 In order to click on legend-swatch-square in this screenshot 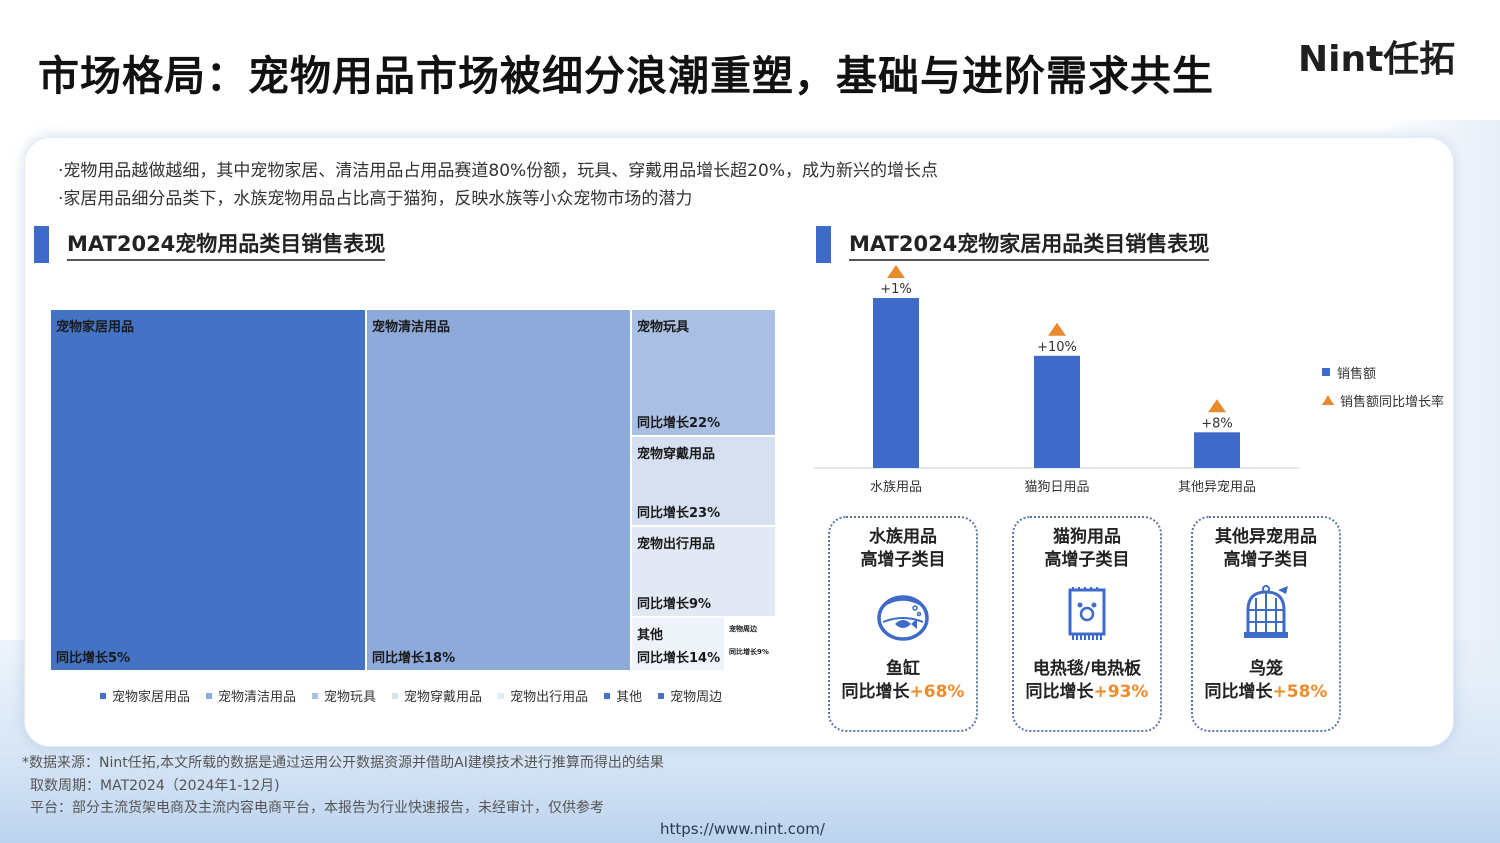, I will do `click(1326, 372)`.